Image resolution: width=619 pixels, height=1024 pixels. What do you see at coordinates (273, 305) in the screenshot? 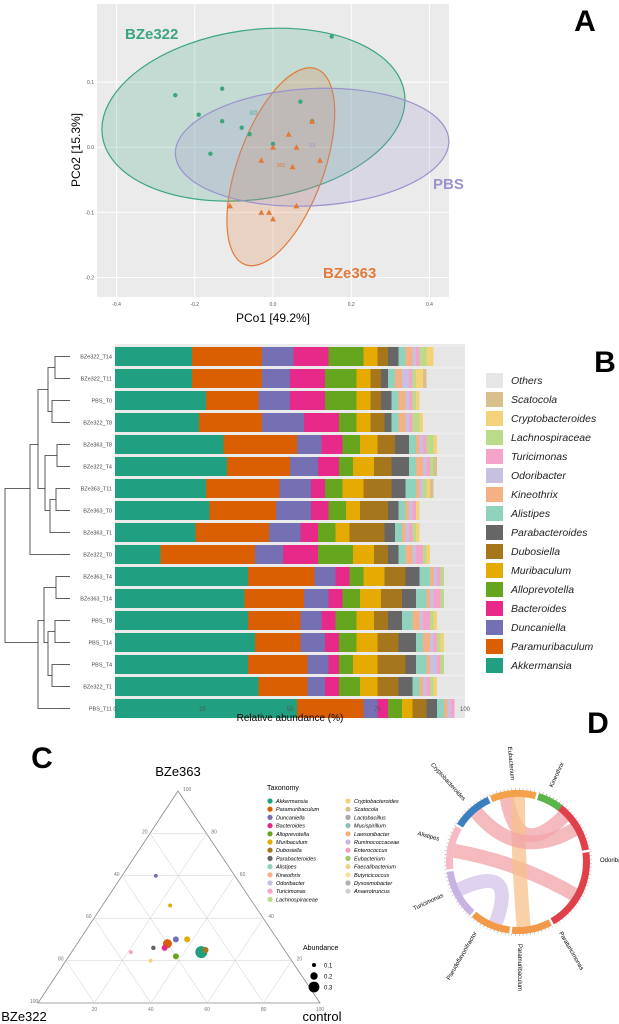
I see `pcoa-x-tick-label: 0.0` at bounding box center [273, 305].